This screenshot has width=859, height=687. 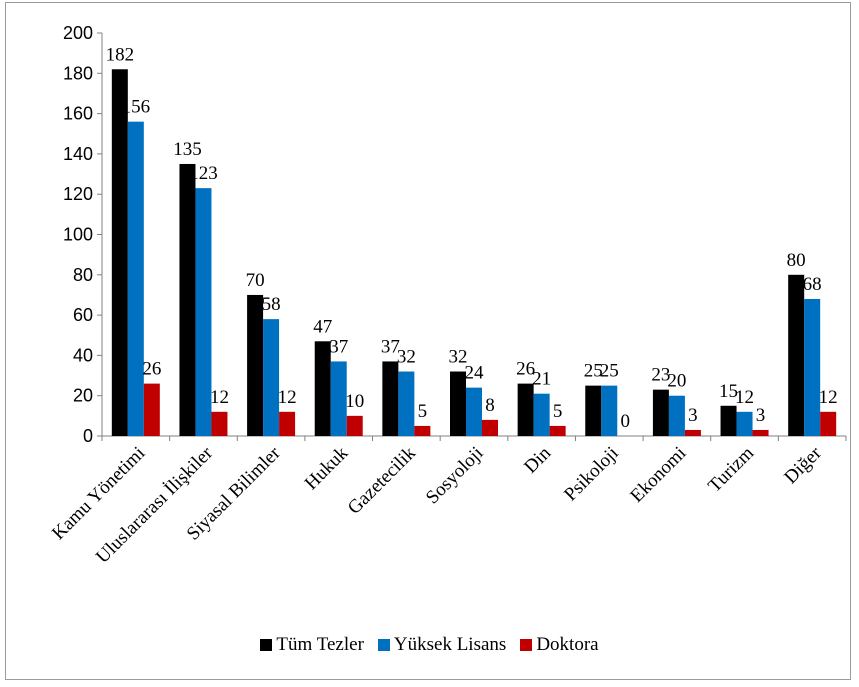 What do you see at coordinates (676, 381) in the screenshot?
I see `data-label-yuksek-lisans-ekonomi: 20` at bounding box center [676, 381].